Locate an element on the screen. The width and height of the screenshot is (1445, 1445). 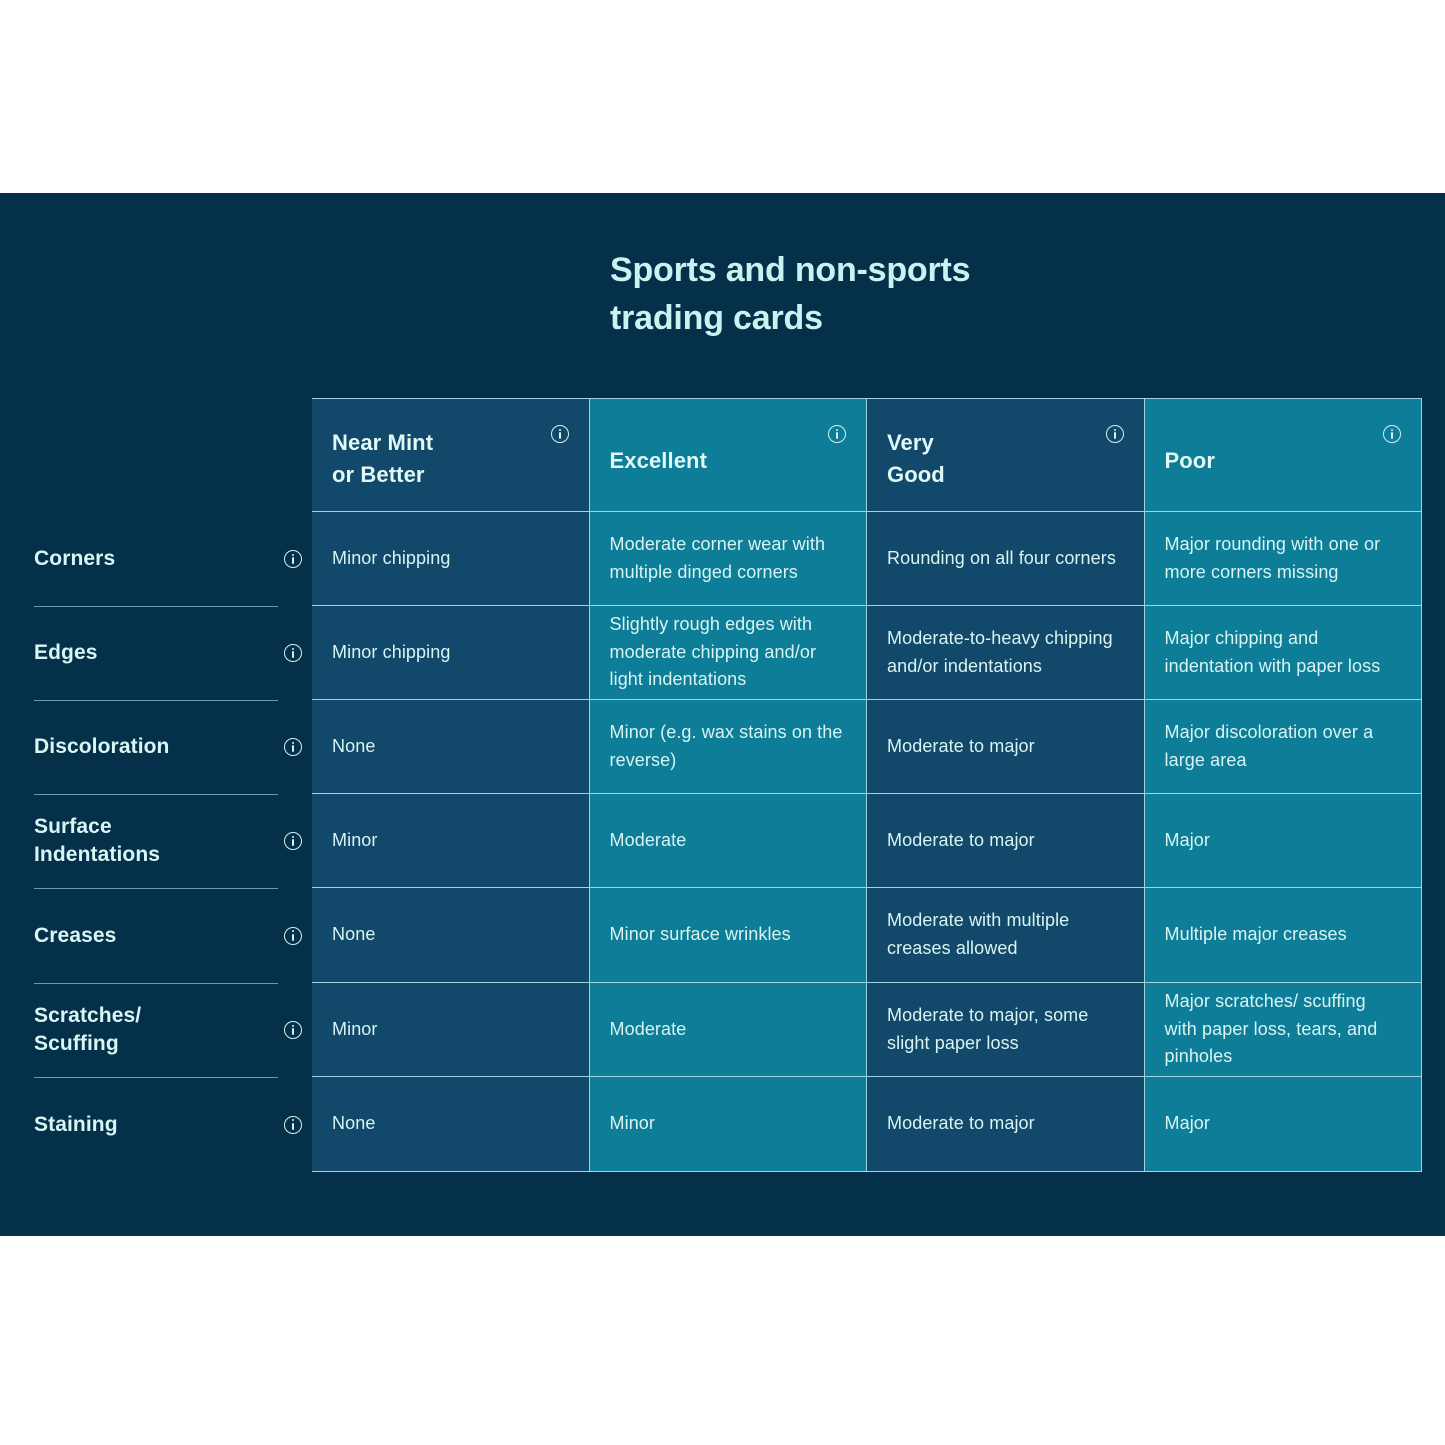
cell-discoloration-poor: Major discoloration over a large area is located at coordinates (1283, 747).